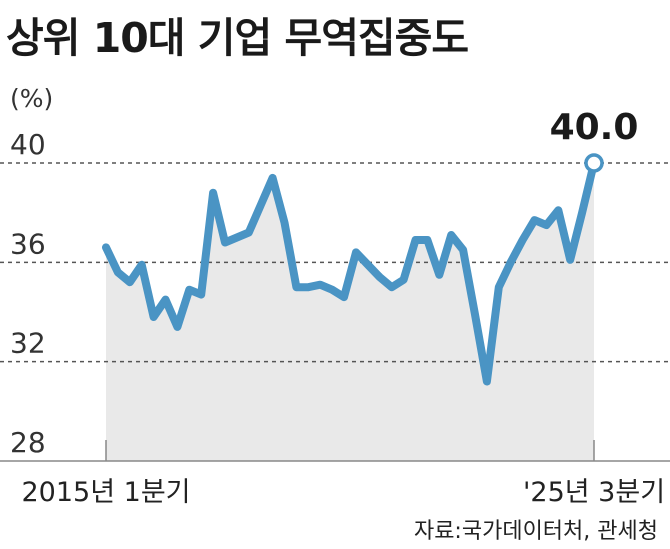 The height and width of the screenshot is (549, 670). I want to click on y-tick-label: 40, so click(28, 144).